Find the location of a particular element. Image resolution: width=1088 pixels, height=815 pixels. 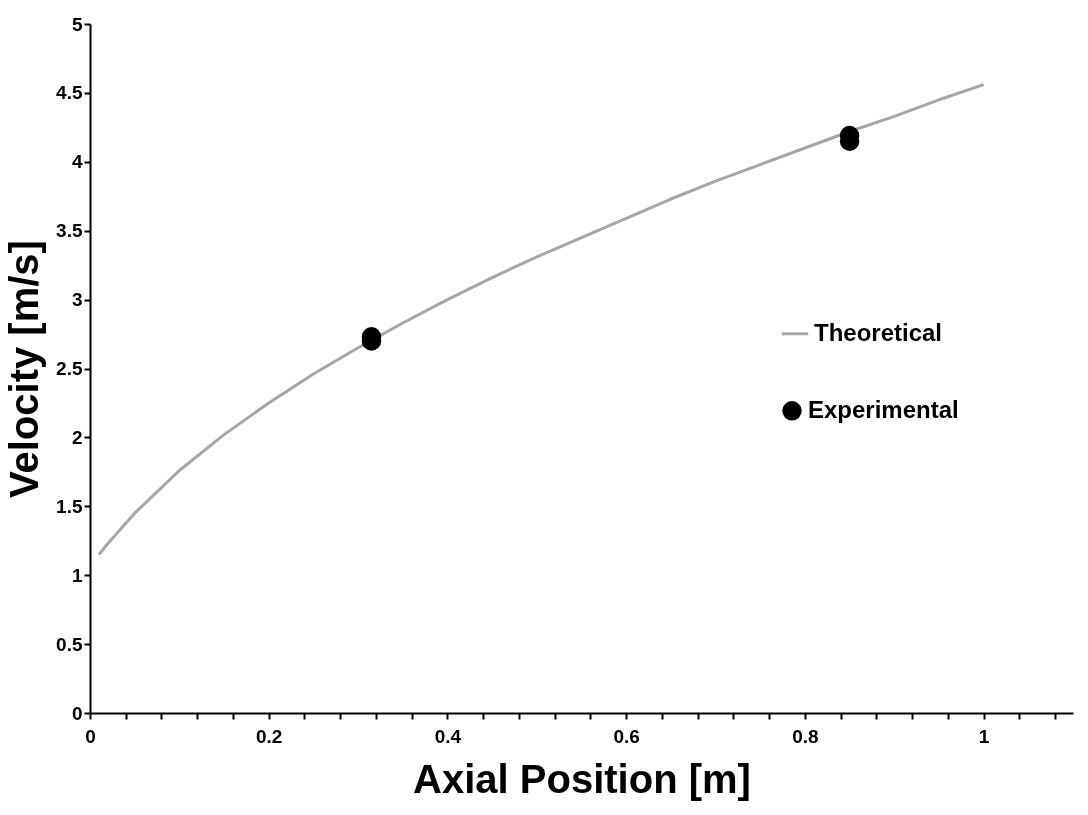

x-tick-label: 0.6 is located at coordinates (626, 736).